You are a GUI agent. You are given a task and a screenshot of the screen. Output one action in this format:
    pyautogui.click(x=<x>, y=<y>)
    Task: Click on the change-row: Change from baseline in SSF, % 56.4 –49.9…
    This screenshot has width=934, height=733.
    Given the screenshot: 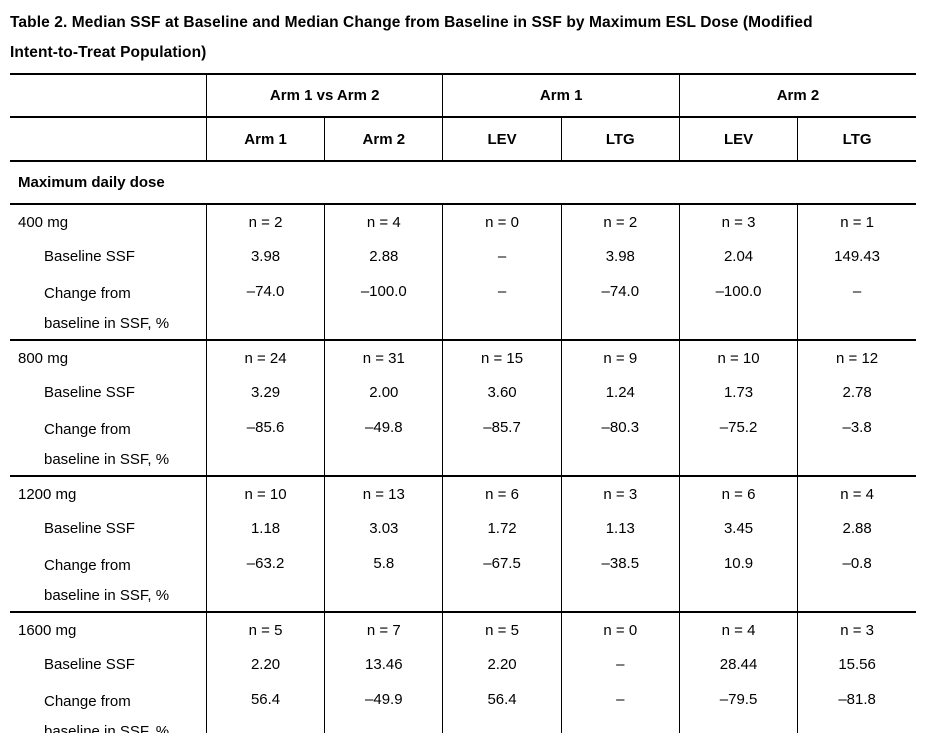 What is the action you would take?
    pyautogui.click(x=463, y=707)
    